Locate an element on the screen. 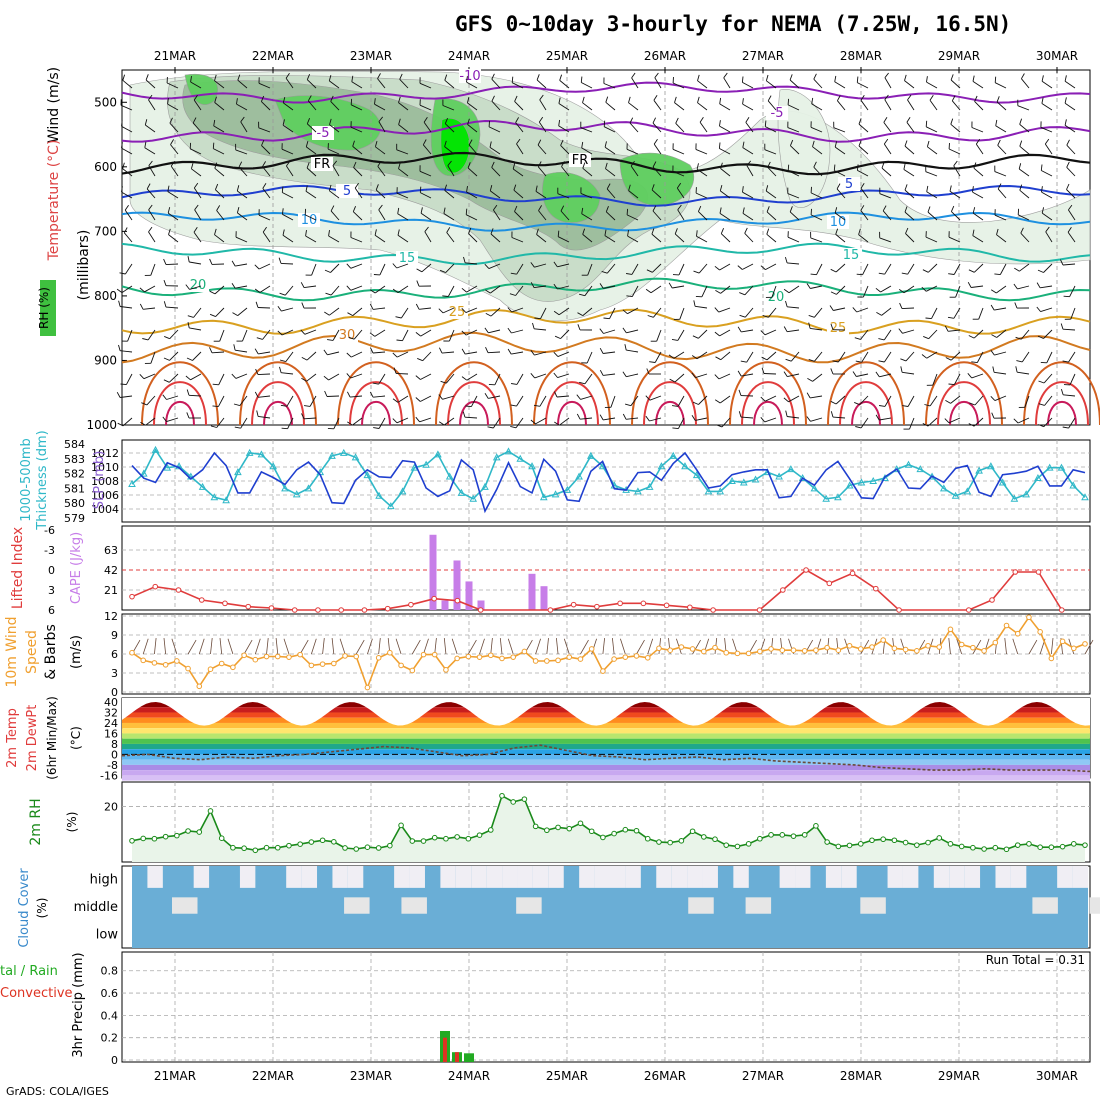  lifted-index-series-marker is located at coordinates (1038, 572).